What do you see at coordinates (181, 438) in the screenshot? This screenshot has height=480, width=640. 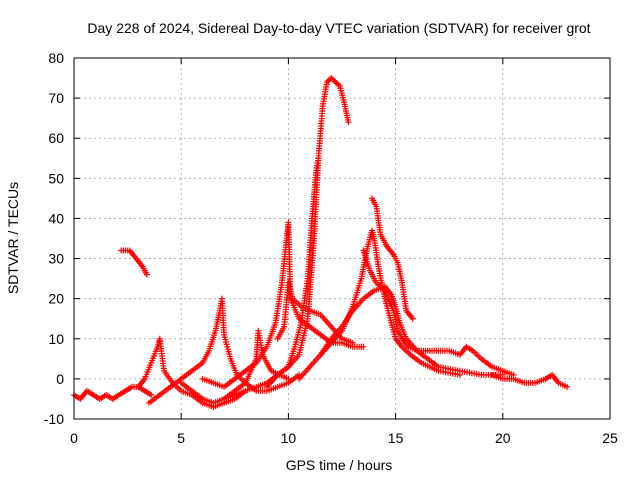 I see `x-tick-label: 5` at bounding box center [181, 438].